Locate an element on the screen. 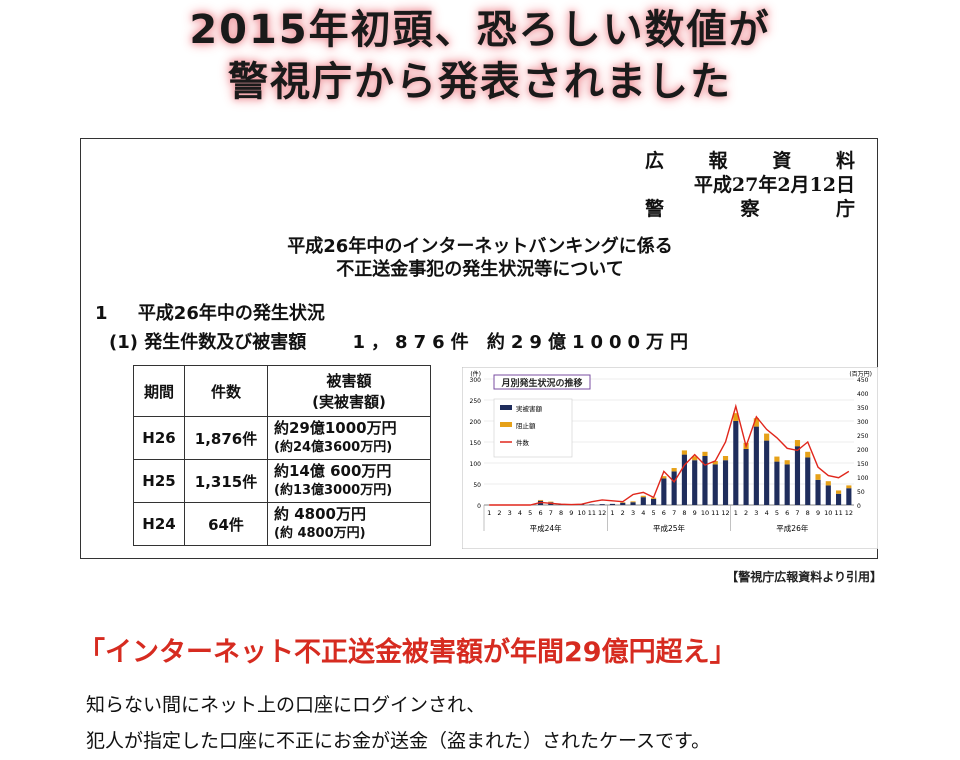 The image size is (960, 760). press-char: 料 is located at coordinates (845, 161).